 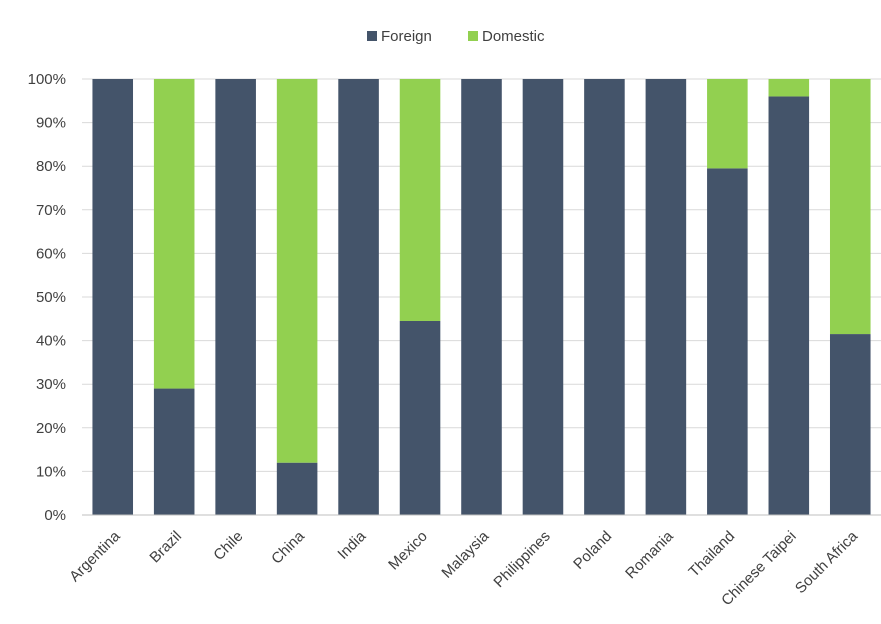 I want to click on bar-foreign-mexico, so click(x=420, y=417).